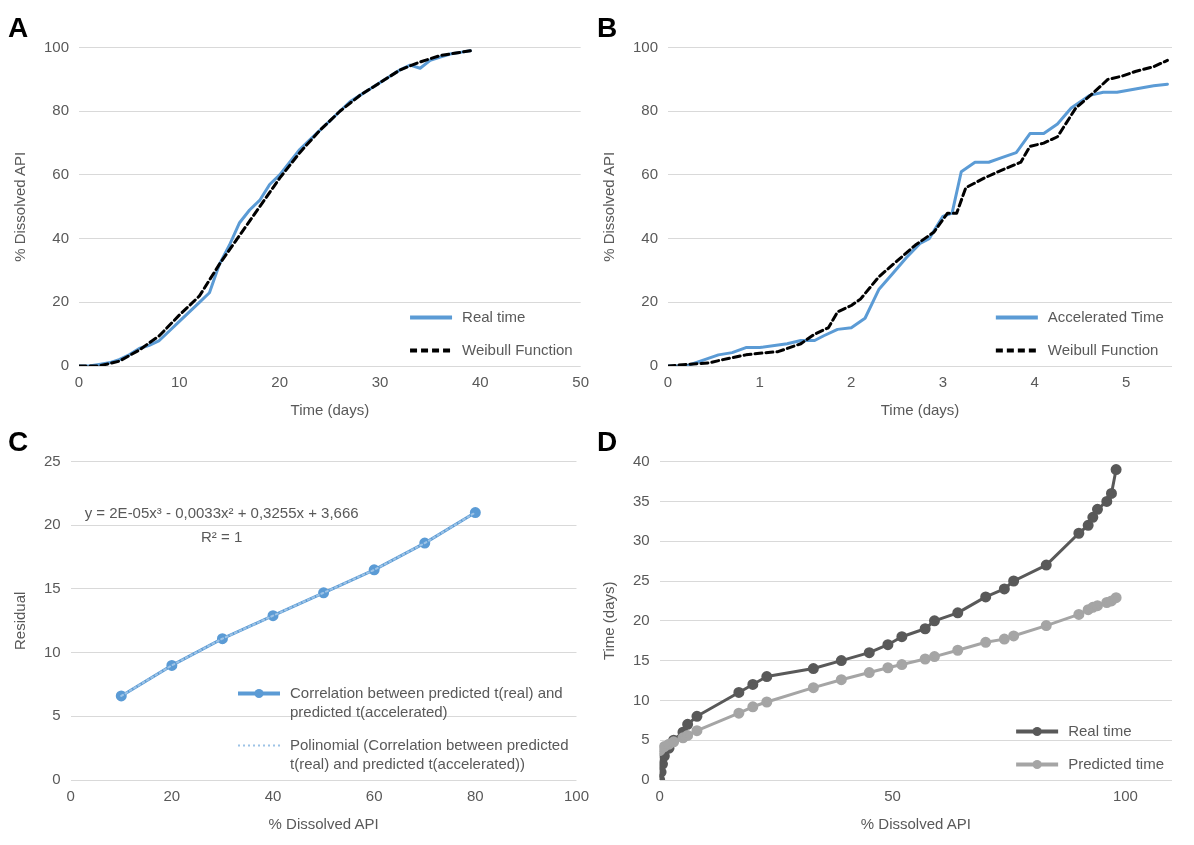 The width and height of the screenshot is (1194, 845). What do you see at coordinates (475, 796) in the screenshot?
I see `x-tick-label: 80` at bounding box center [475, 796].